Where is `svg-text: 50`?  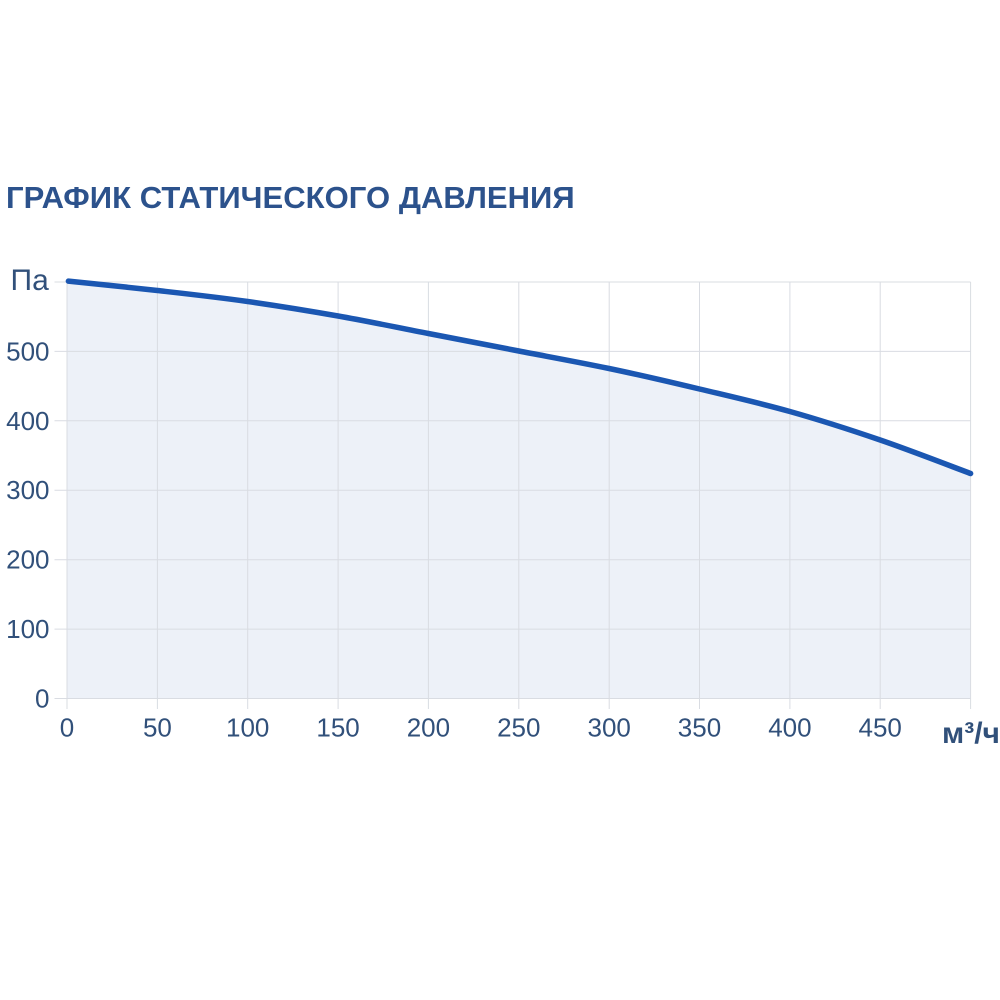 svg-text: 50 is located at coordinates (157, 728).